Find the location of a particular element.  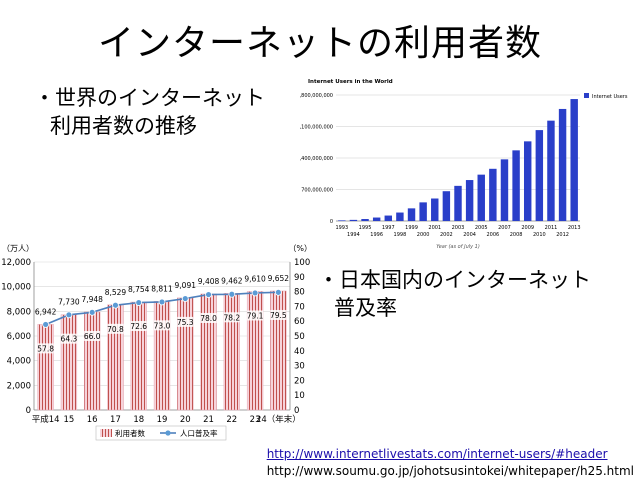

japan-line-value-label: 73.0 is located at coordinates (162, 325).